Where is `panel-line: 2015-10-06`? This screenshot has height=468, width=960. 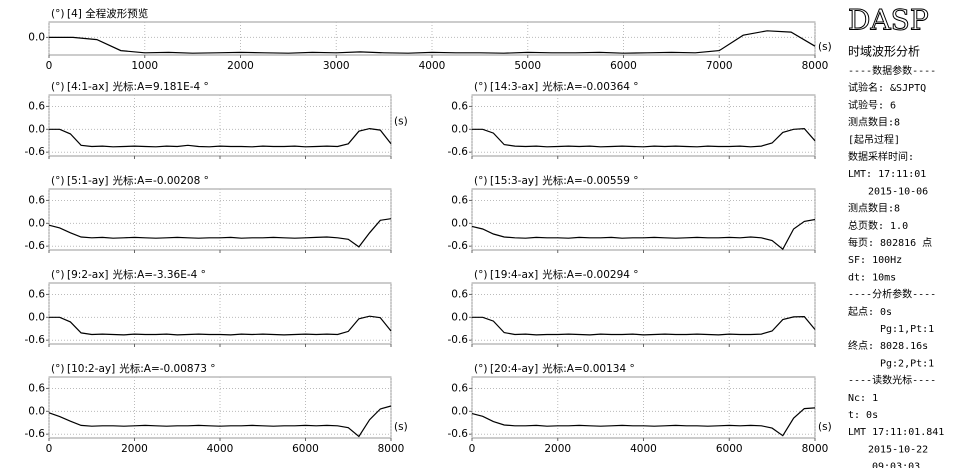 panel-line: 2015-10-06 is located at coordinates (898, 191).